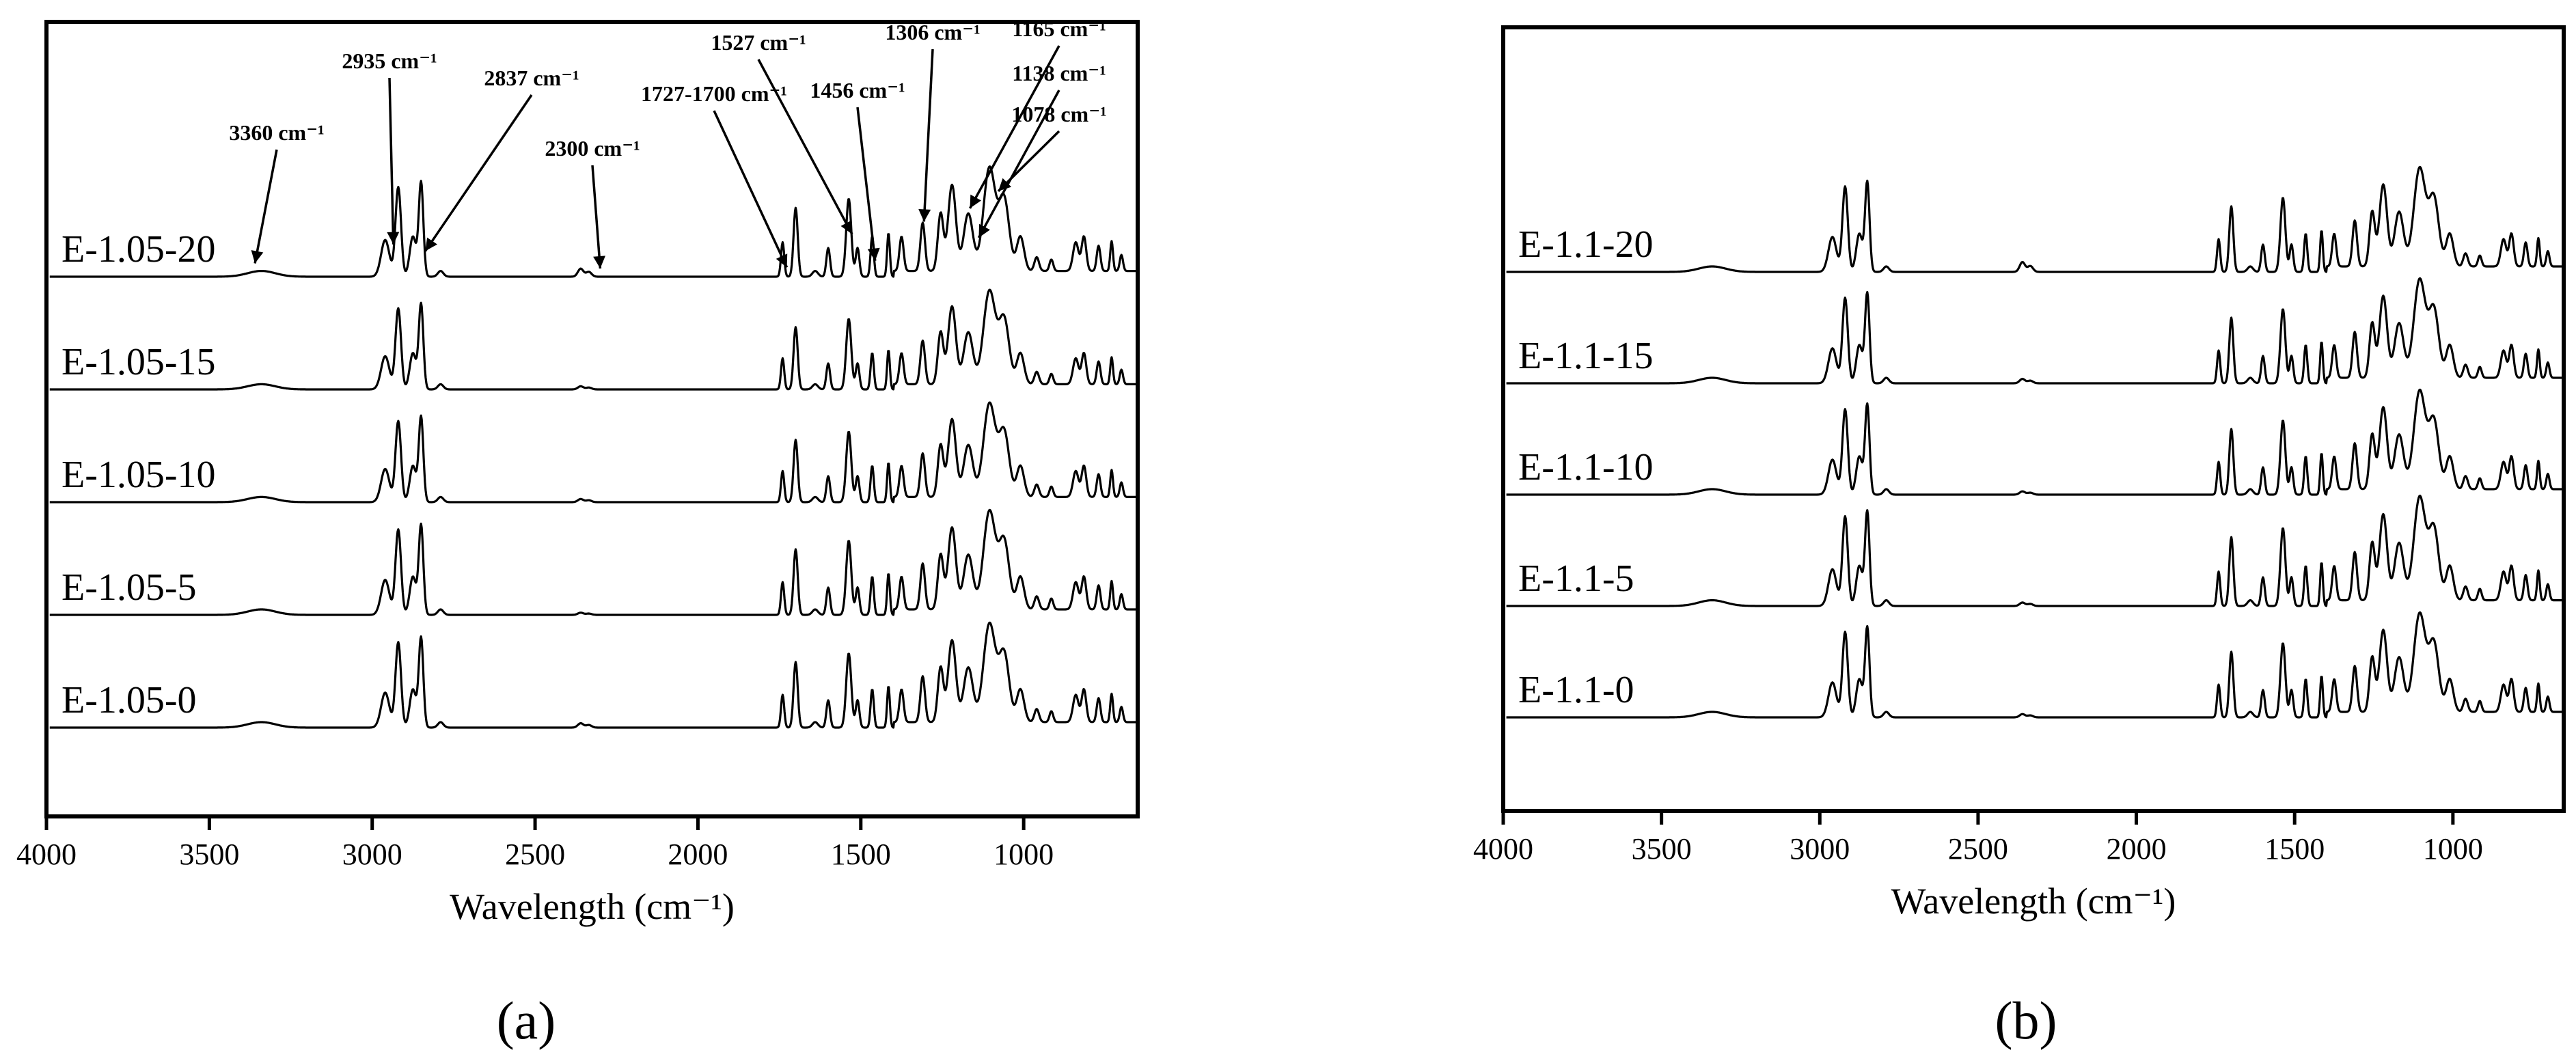 This screenshot has width=2576, height=1061. What do you see at coordinates (714, 93) in the screenshot?
I see `peak-annotation-label: 1727-1700 cm⁻¹` at bounding box center [714, 93].